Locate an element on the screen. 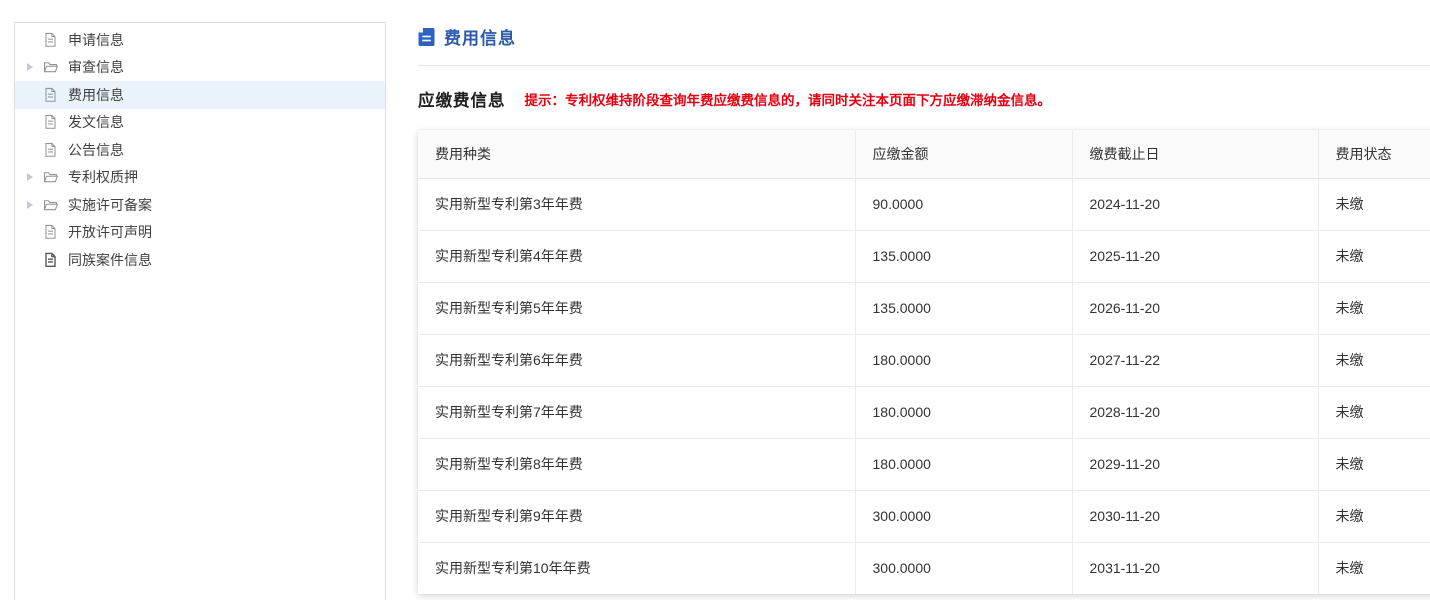 Image resolution: width=1430 pixels, height=600 pixels. fee-type-cell: 实用新型专利第6年年费 is located at coordinates (636, 360).